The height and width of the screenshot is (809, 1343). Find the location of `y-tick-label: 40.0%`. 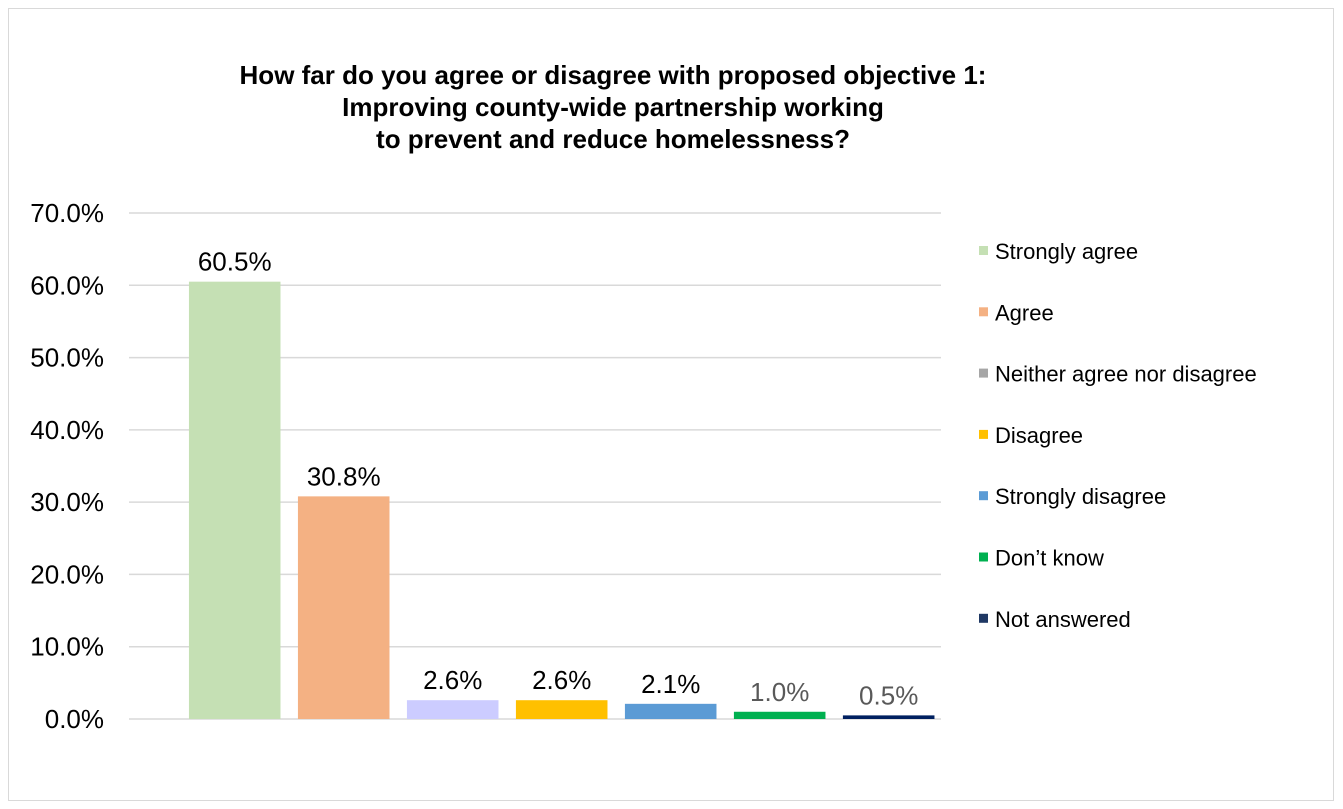

y-tick-label: 40.0% is located at coordinates (67, 430).